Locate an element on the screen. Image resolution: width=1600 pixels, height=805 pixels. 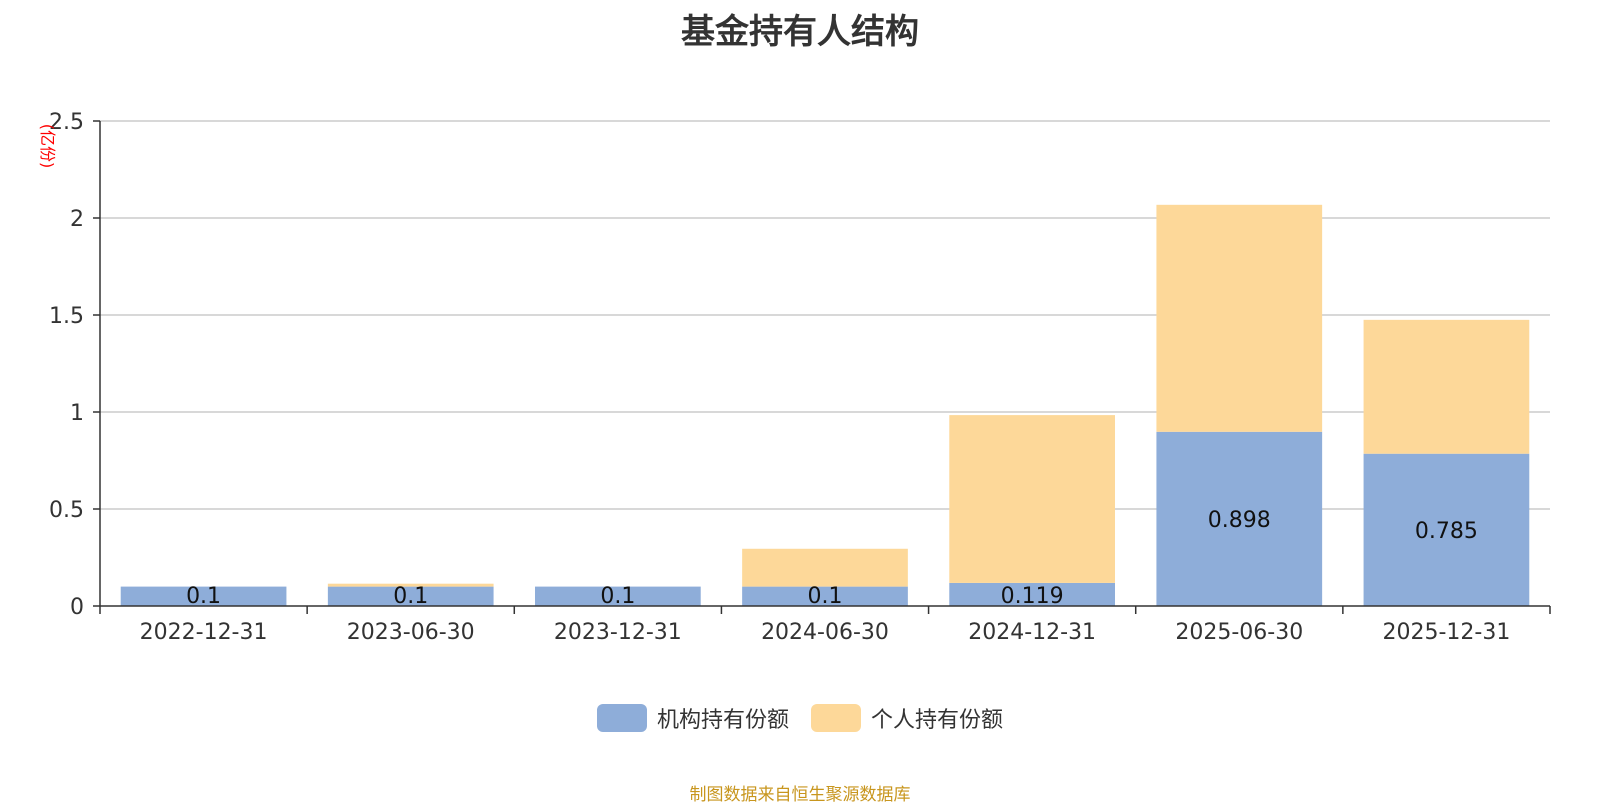
x-tick-label: 2025-06-30 is located at coordinates (1239, 632).